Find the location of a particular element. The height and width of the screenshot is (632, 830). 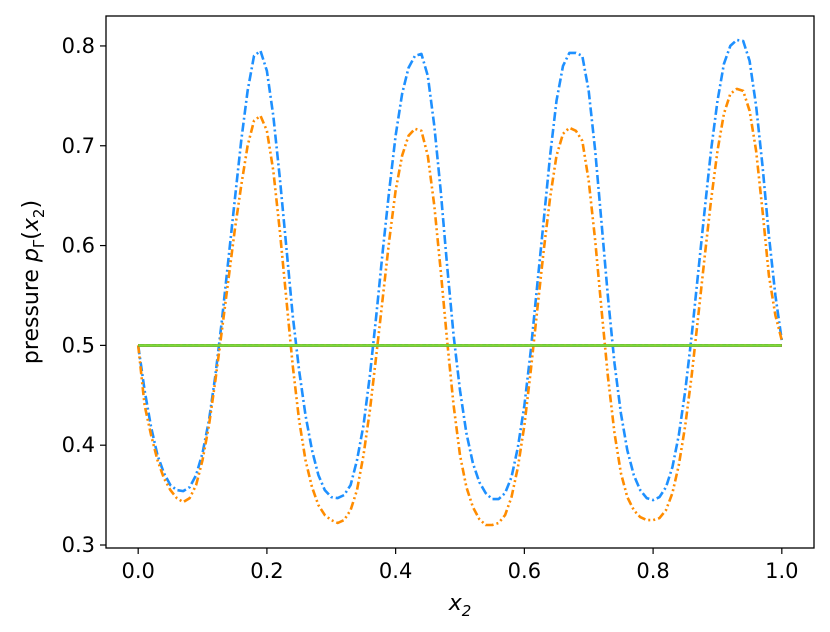

x-axis-ticks: 0.0 0.2 0.4 0.6 0.8 1.0 is located at coordinates (460, 565).